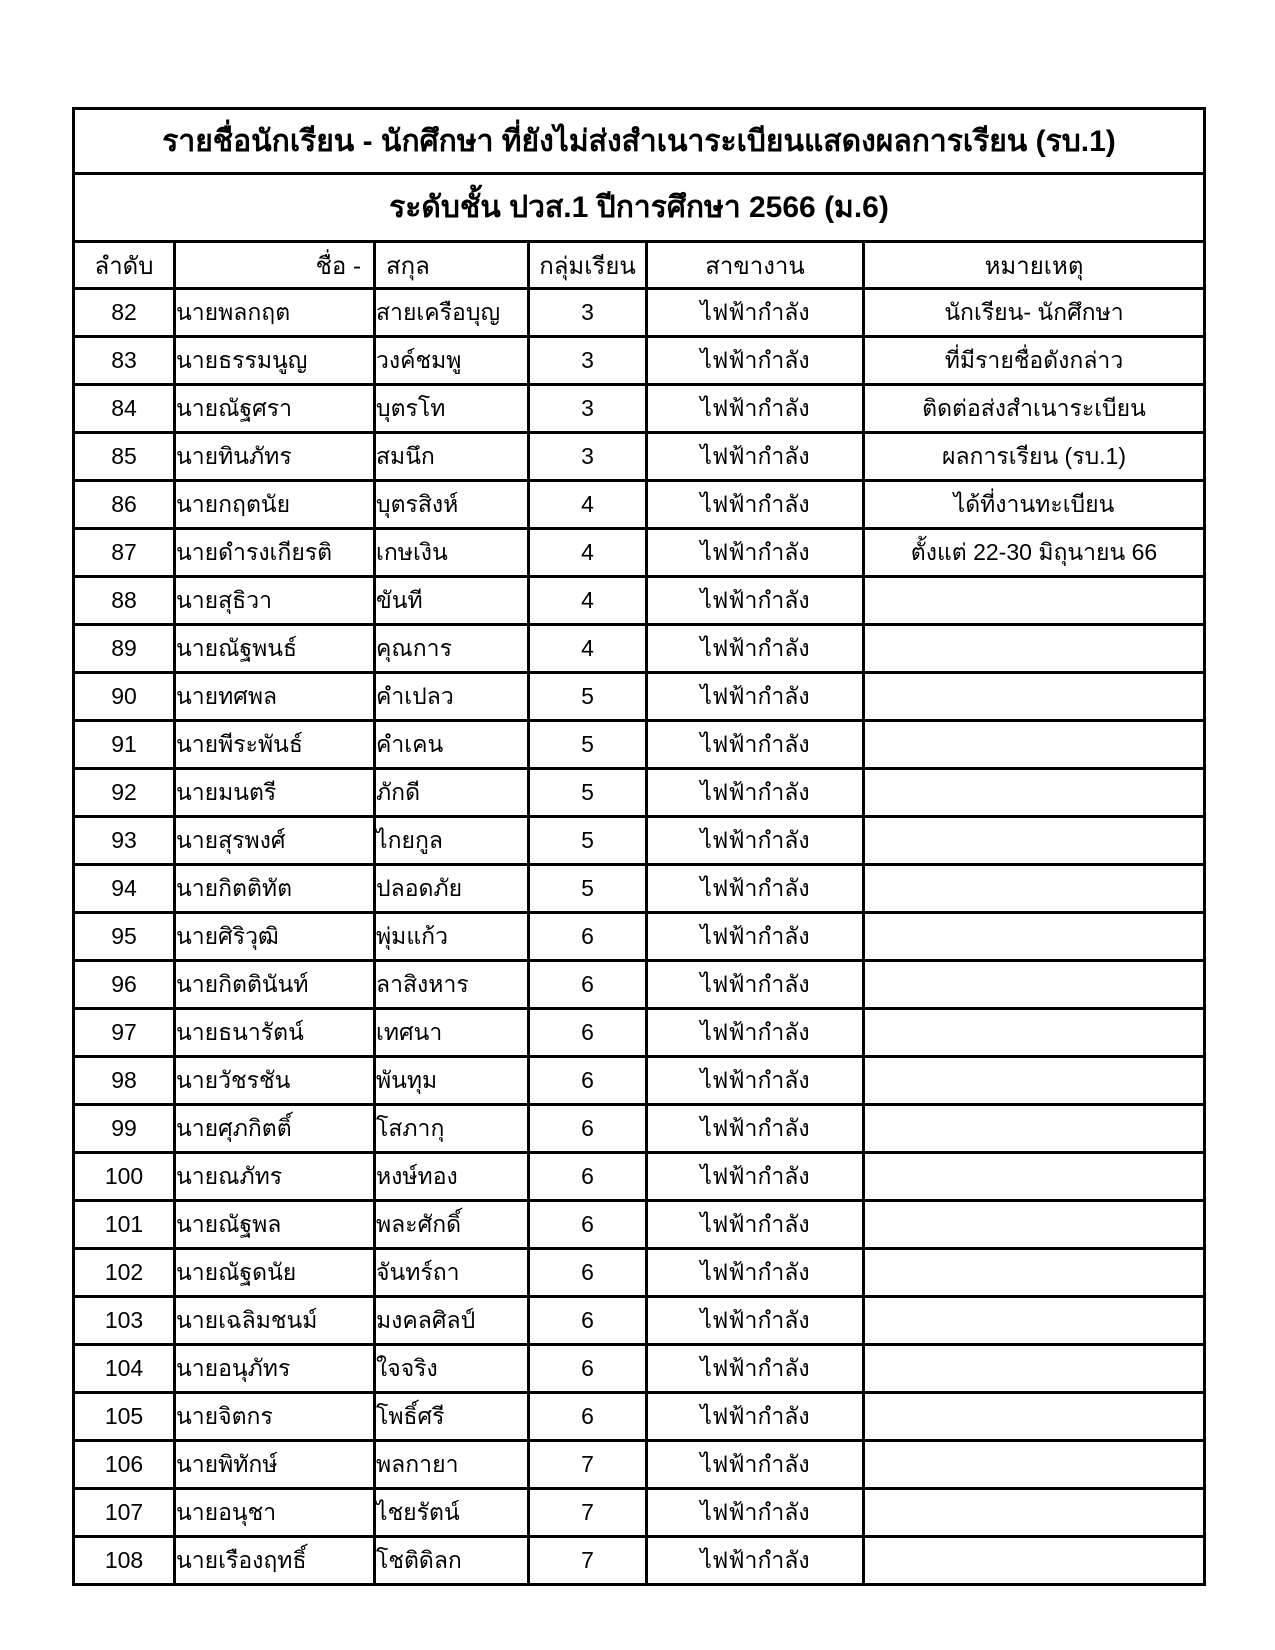 The width and height of the screenshot is (1275, 1650). What do you see at coordinates (451, 696) in the screenshot?
I see `last-name-cell: คำเปลว` at bounding box center [451, 696].